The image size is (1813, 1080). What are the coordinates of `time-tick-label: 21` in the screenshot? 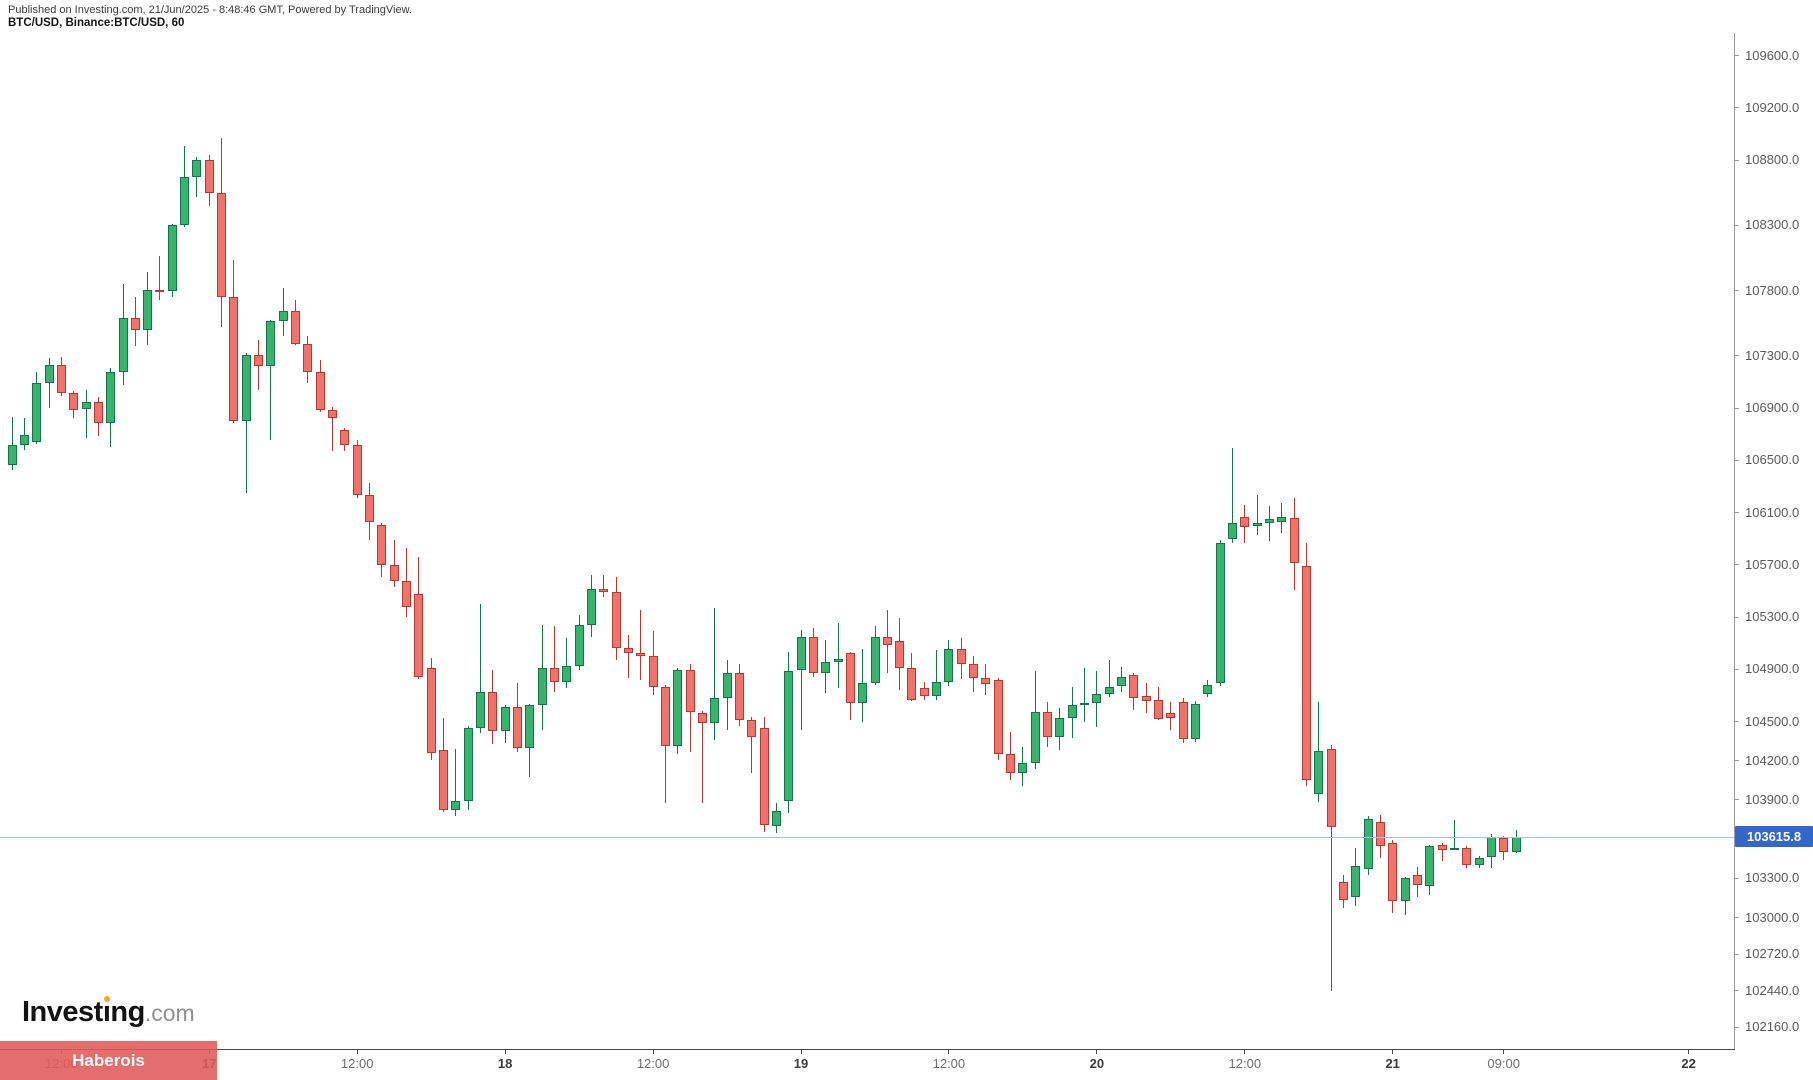 It's located at (1392, 1063).